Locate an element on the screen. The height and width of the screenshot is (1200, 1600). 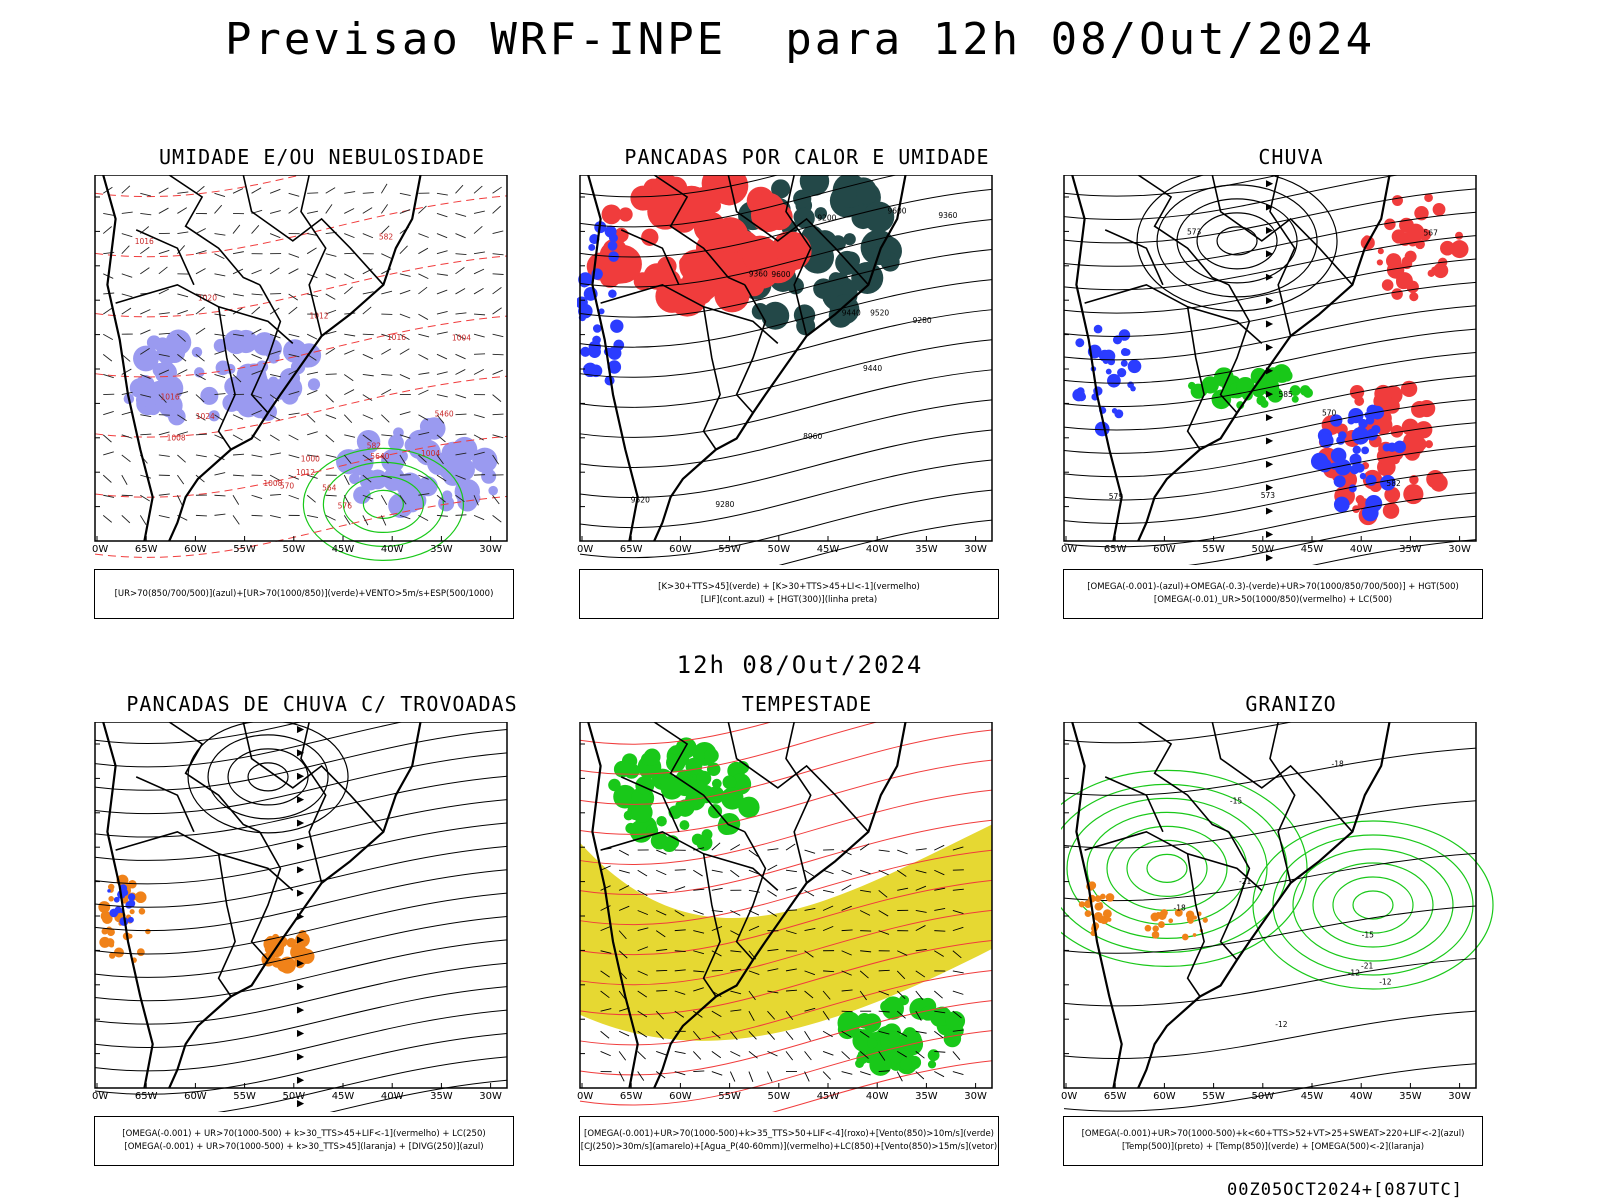
ocean-background is located at coordinates (301, 905).